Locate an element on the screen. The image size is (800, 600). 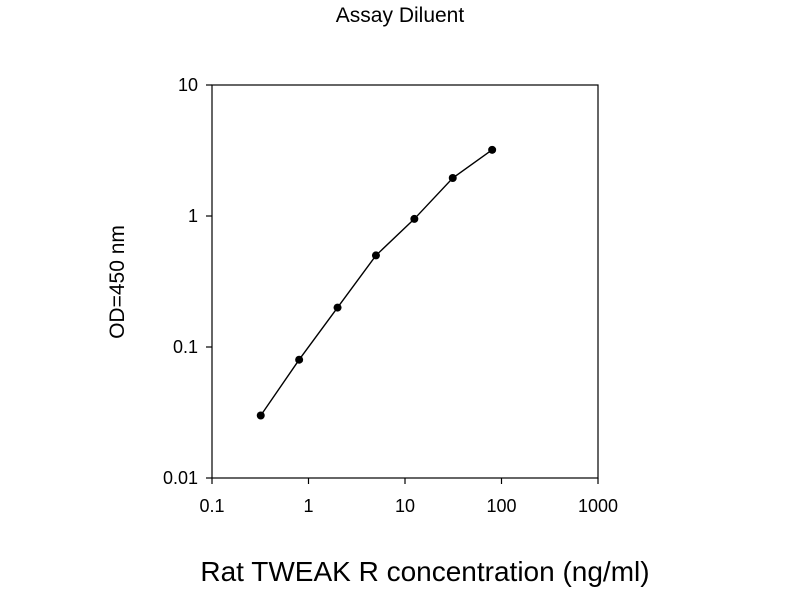
x-tick-label: 1 is located at coordinates (308, 506).